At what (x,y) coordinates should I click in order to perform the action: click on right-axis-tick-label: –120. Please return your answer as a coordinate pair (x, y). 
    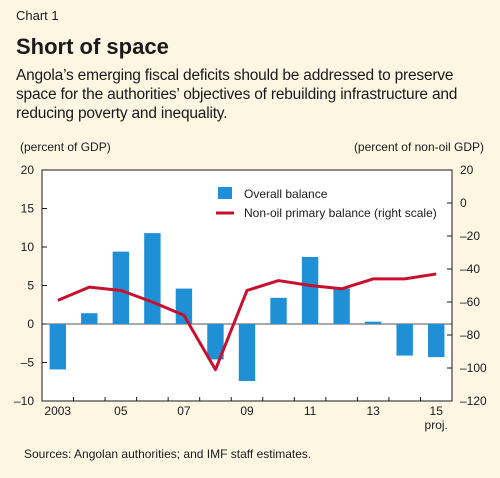
    Looking at the image, I should click on (473, 401).